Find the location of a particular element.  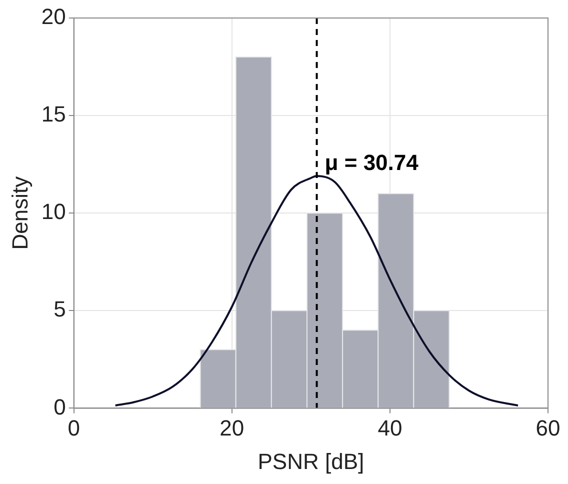

y-axis-title: Density is located at coordinates (19, 213).